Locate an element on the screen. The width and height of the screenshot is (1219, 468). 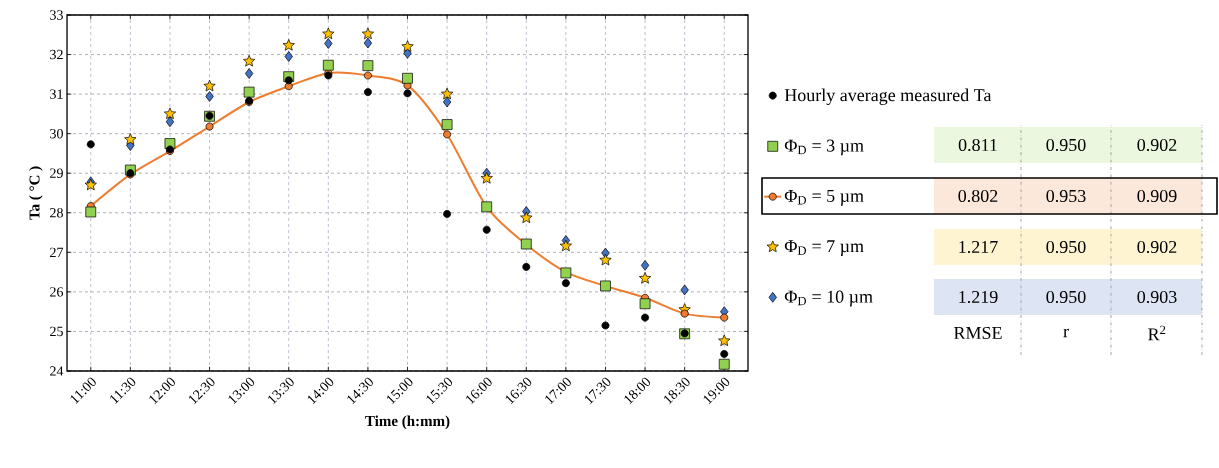
y-tick-label: 26 is located at coordinates (57, 292).